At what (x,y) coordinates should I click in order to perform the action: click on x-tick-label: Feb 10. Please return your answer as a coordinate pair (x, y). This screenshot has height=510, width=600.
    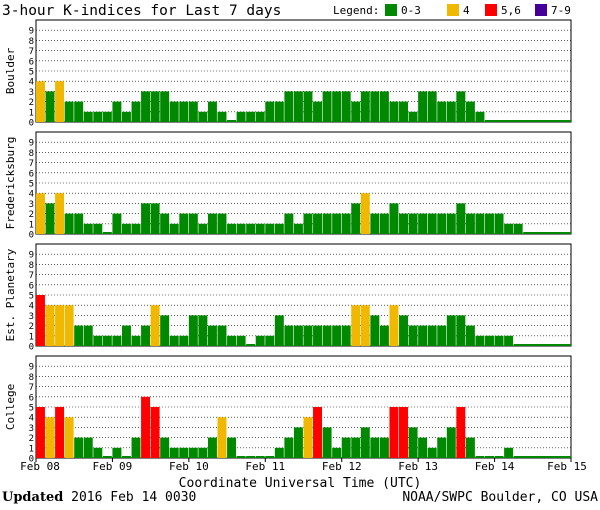
    Looking at the image, I should click on (189, 466).